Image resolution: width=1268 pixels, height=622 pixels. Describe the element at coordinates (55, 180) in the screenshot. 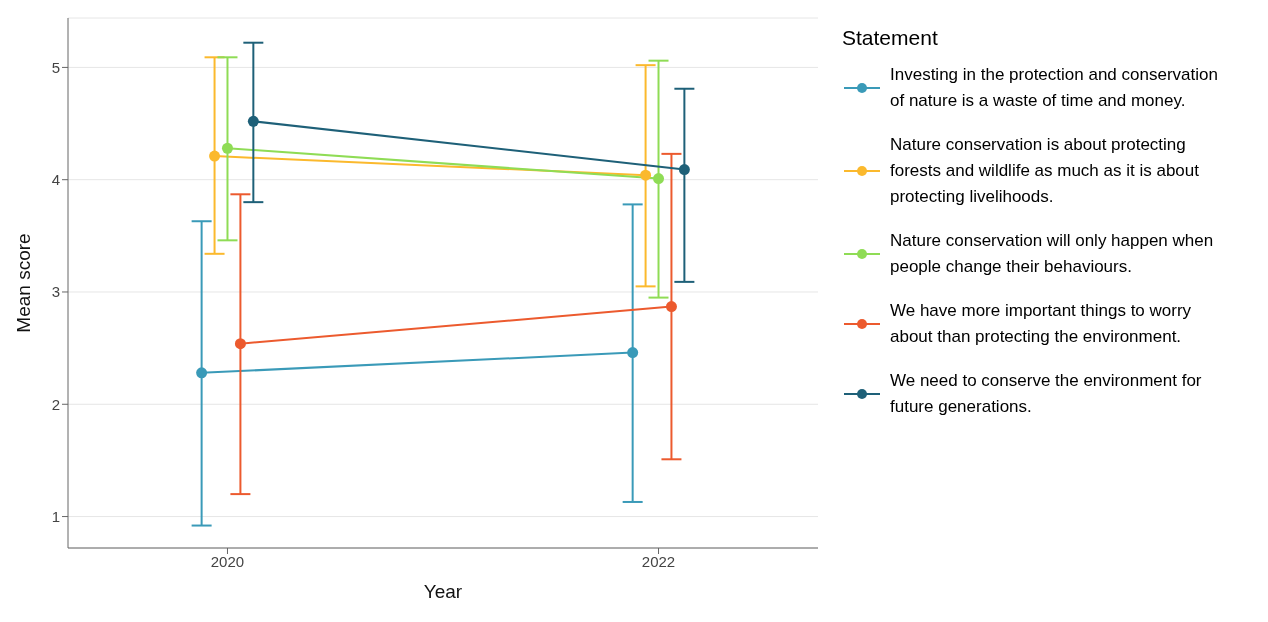

I see `y-tick-label: 4` at that location.